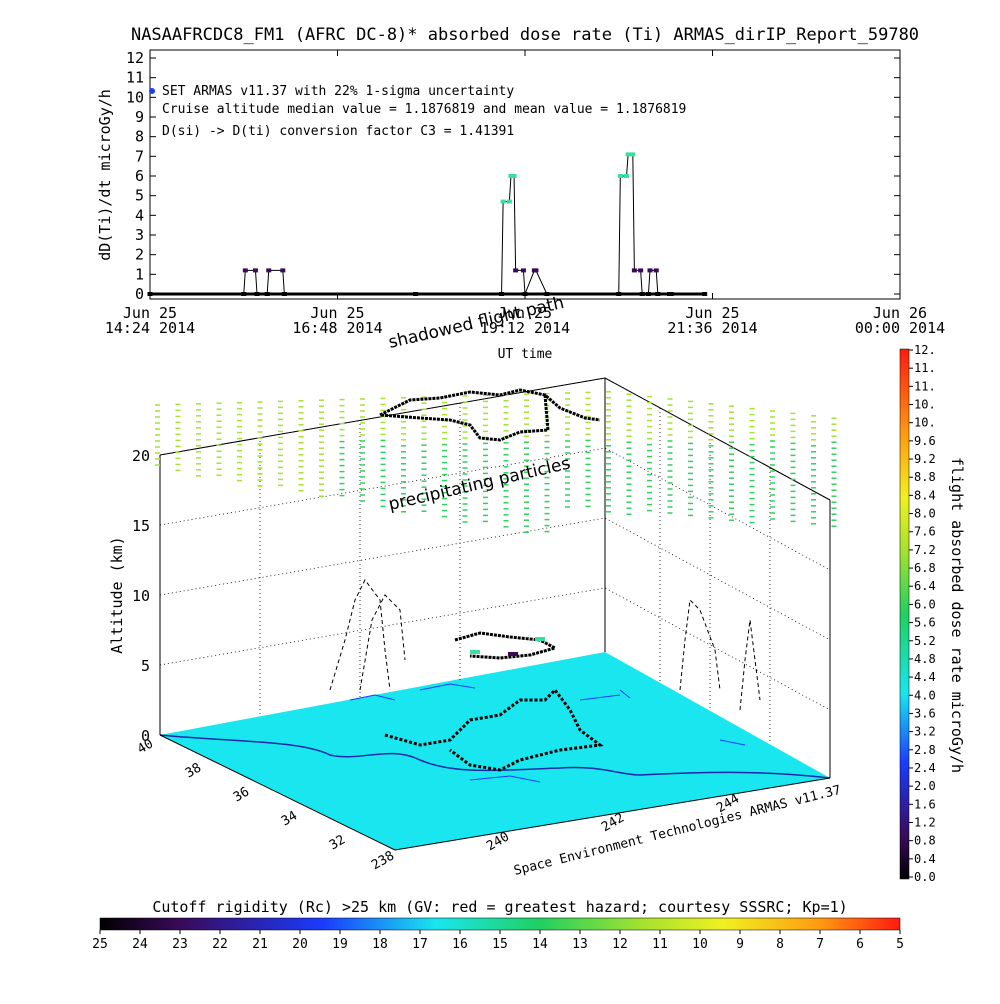 This screenshot has width=1000, height=1004. I want to click on colorbar-tick-label: 2.4, so click(925, 768).